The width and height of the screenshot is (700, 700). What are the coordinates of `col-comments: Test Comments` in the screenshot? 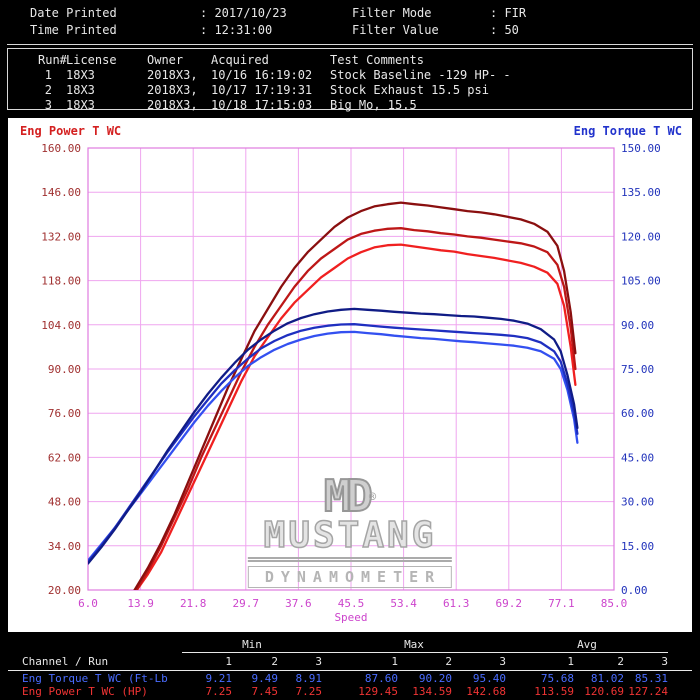 It's located at (377, 60).